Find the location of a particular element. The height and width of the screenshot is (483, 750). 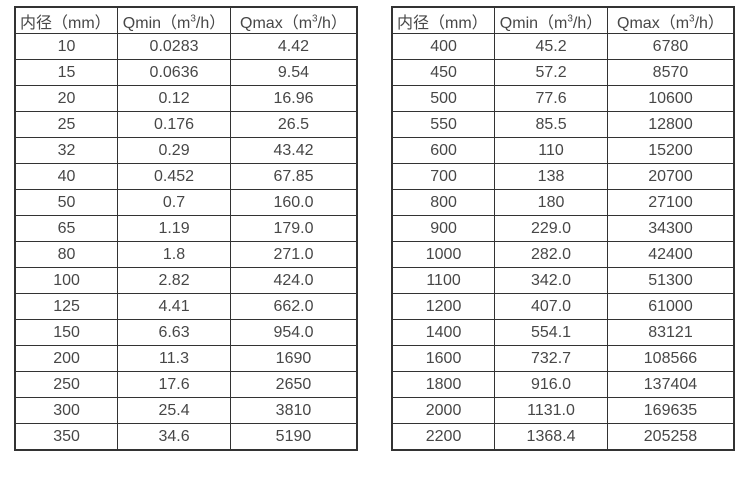

header-label: Qmin（m is located at coordinates (533, 23).